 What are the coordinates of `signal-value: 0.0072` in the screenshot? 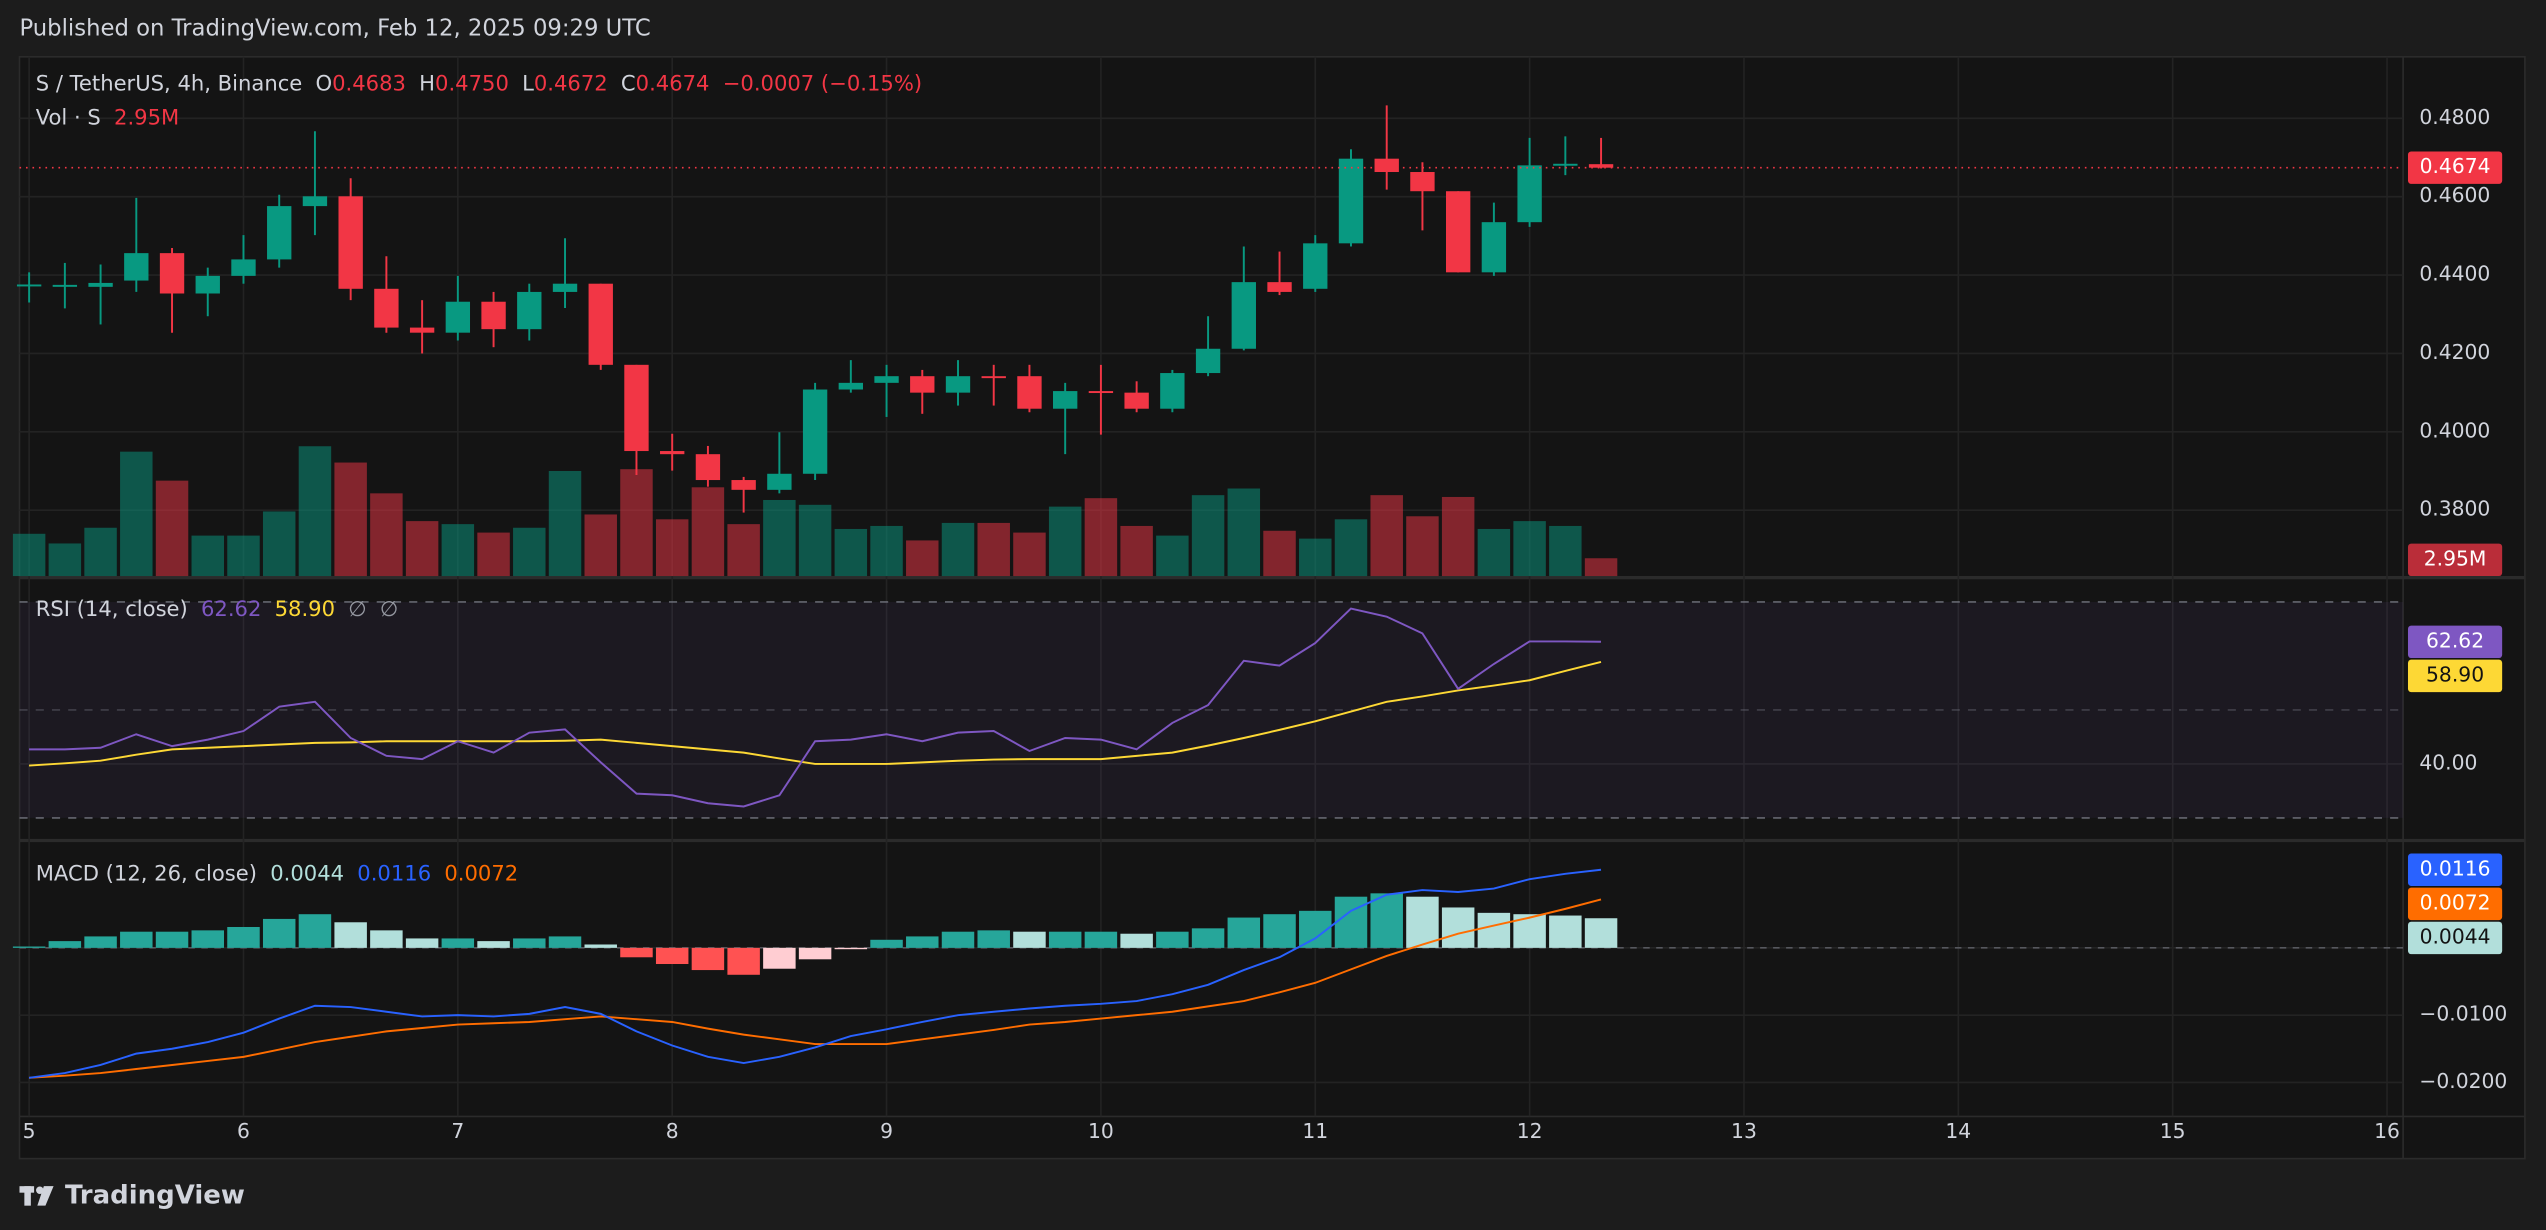 It's located at (481, 873).